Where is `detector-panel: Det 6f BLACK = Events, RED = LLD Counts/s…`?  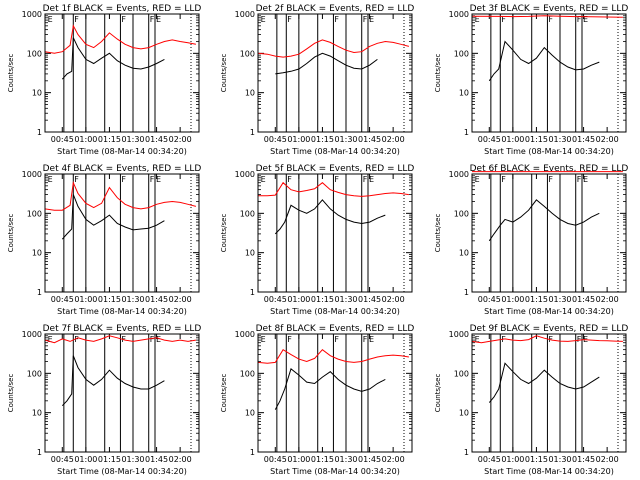
detector-panel: Det 6f BLACK = Events, RED = LLD Counts/s… is located at coordinates (531, 240).